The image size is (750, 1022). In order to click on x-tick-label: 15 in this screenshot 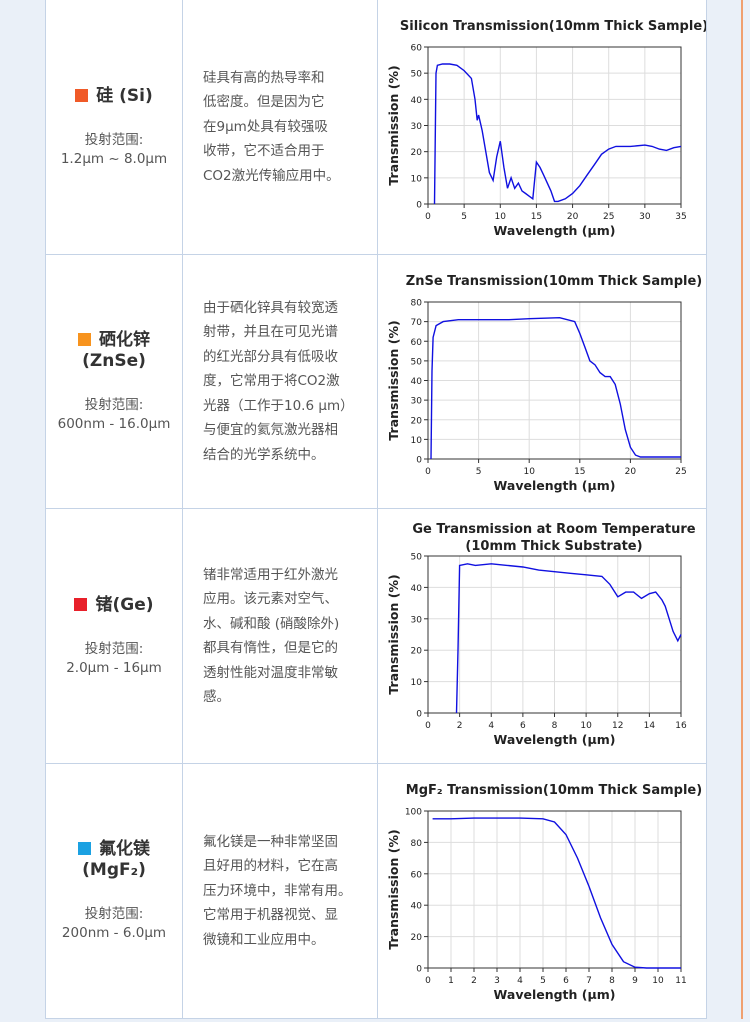, I will do `click(579, 472)`.